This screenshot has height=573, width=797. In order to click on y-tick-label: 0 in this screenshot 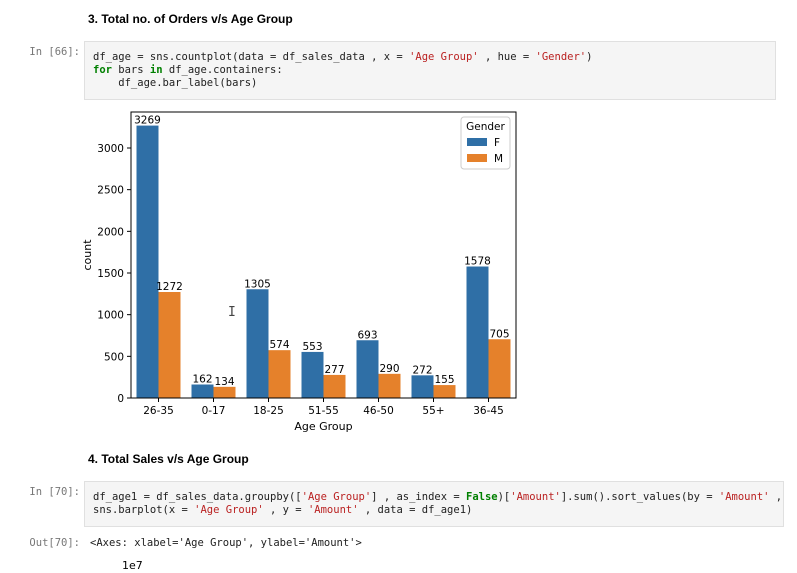, I will do `click(120, 399)`.